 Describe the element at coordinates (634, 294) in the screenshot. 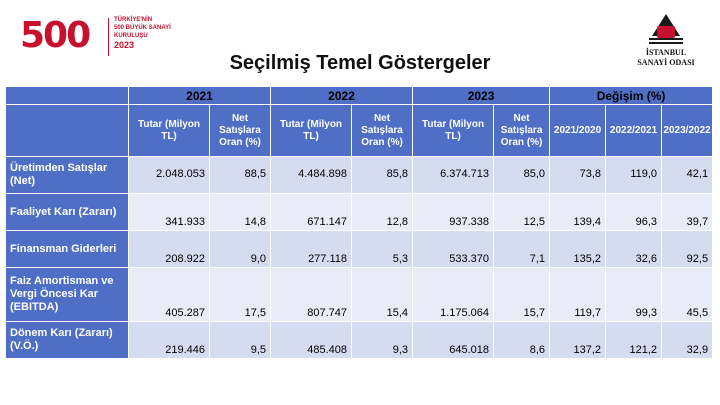

I see `cell-change-2: 99,3` at that location.